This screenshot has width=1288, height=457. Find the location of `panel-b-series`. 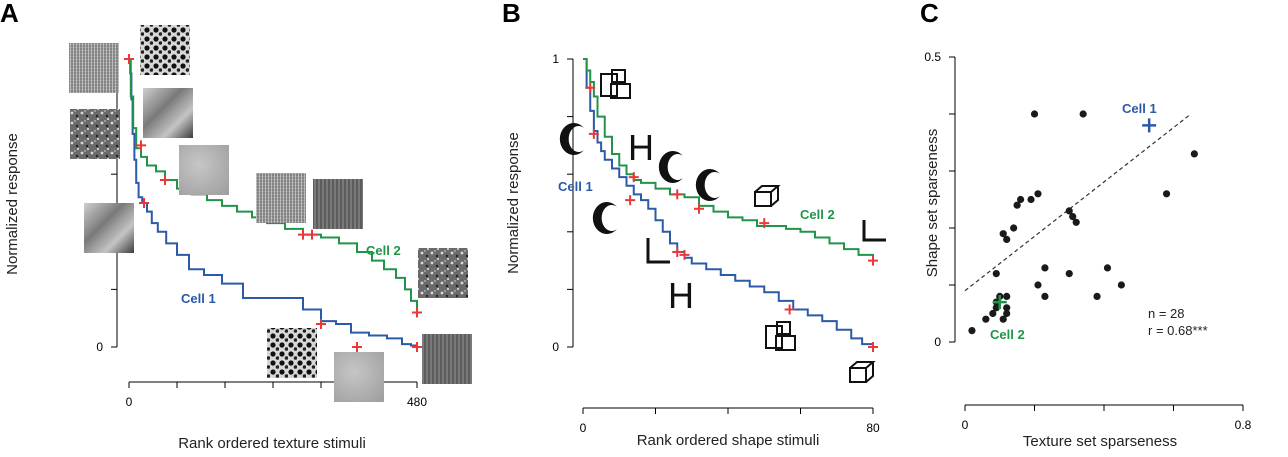

panel-b-series is located at coordinates (728, 202).